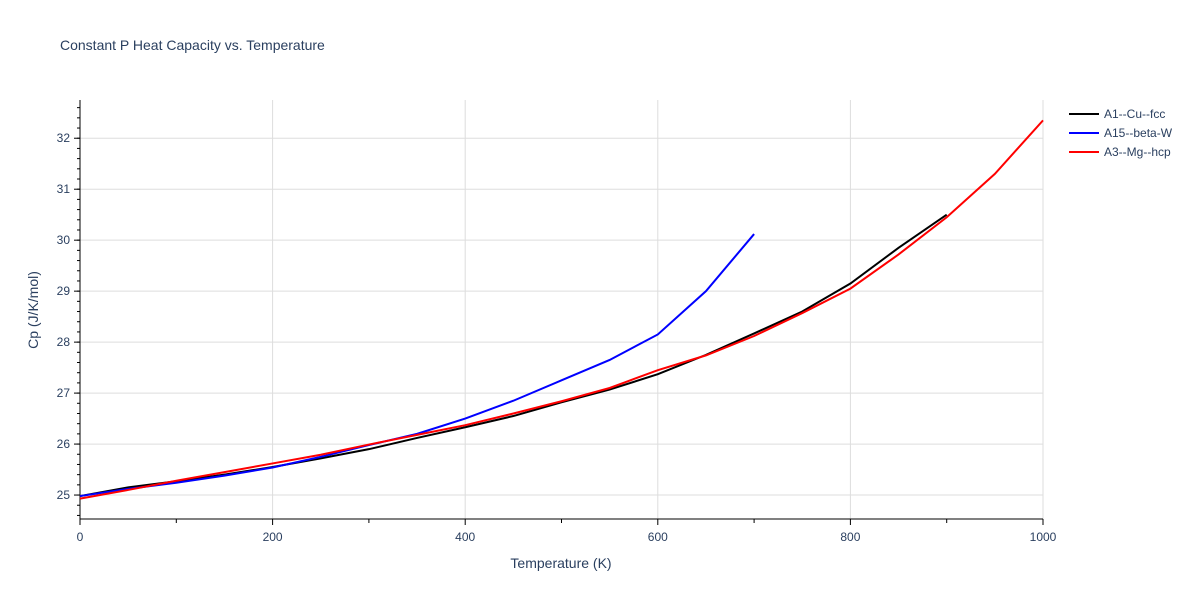 Image resolution: width=1200 pixels, height=605 pixels. I want to click on x-tick-label: 600, so click(658, 537).